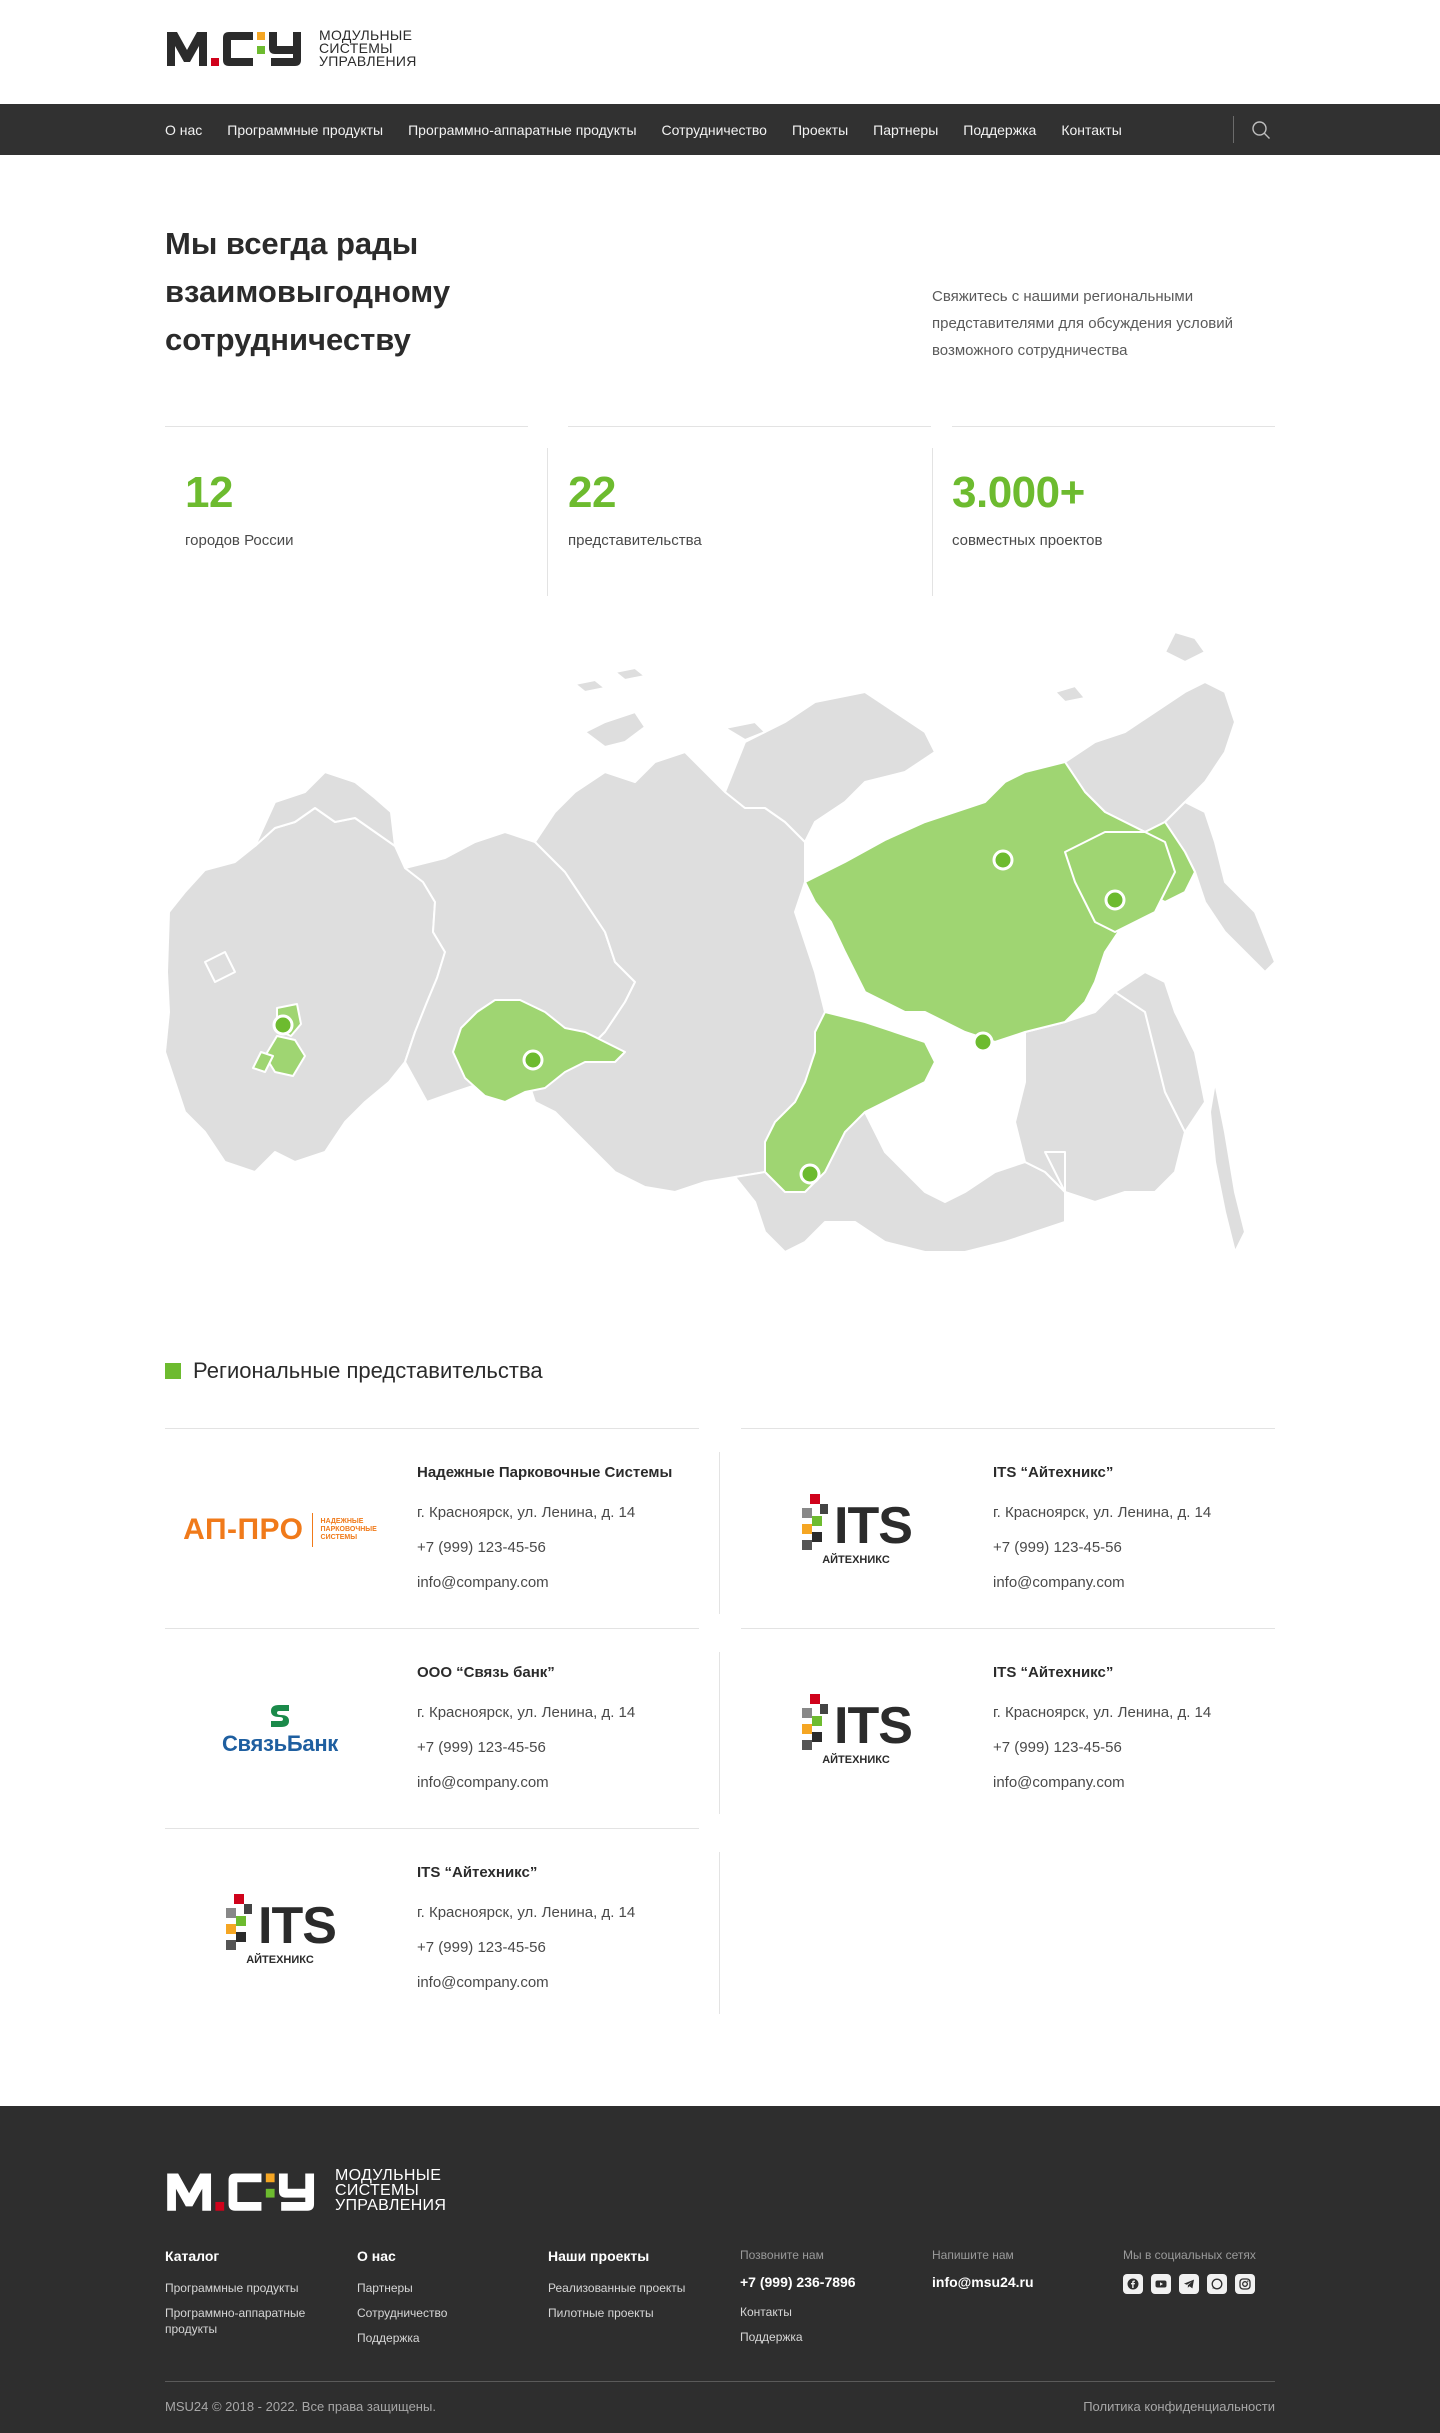 Image resolution: width=1440 pixels, height=2433 pixels. I want to click on stat-separator, so click(547, 522).